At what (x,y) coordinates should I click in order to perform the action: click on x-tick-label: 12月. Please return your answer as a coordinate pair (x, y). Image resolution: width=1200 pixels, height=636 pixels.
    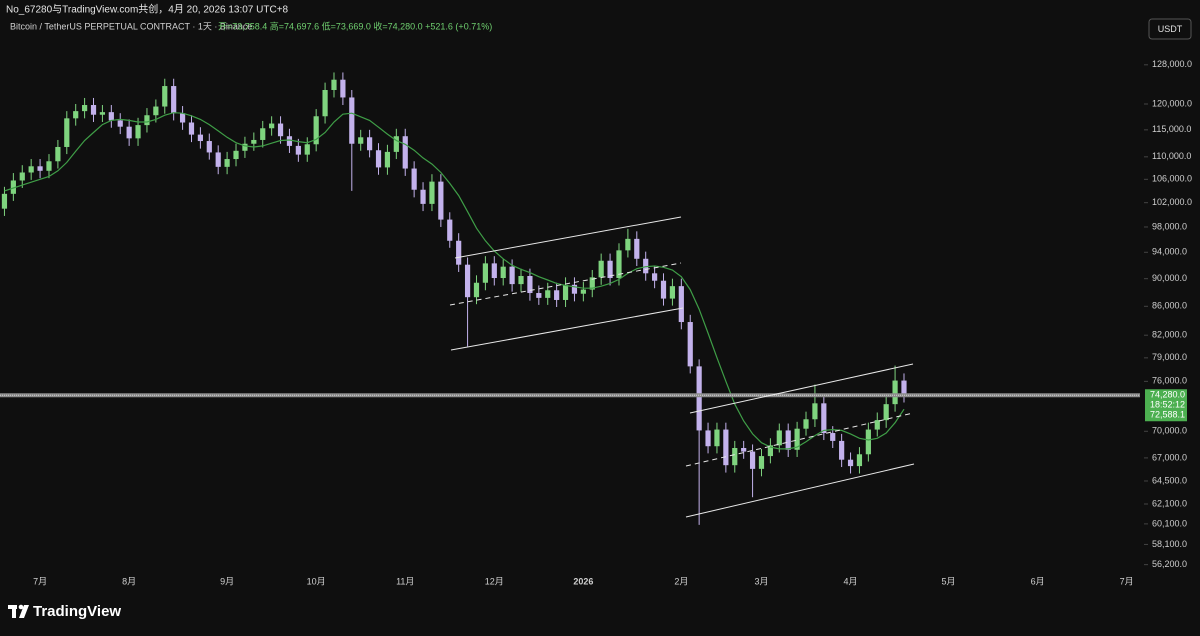
    Looking at the image, I should click on (494, 581).